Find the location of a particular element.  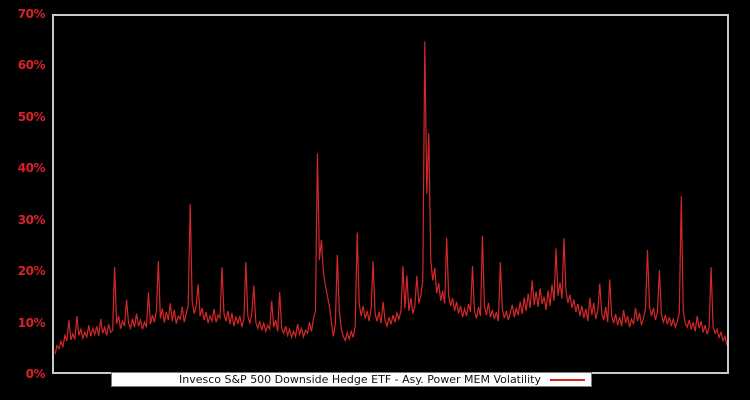

y-tick-label: 40% is located at coordinates (31, 168).